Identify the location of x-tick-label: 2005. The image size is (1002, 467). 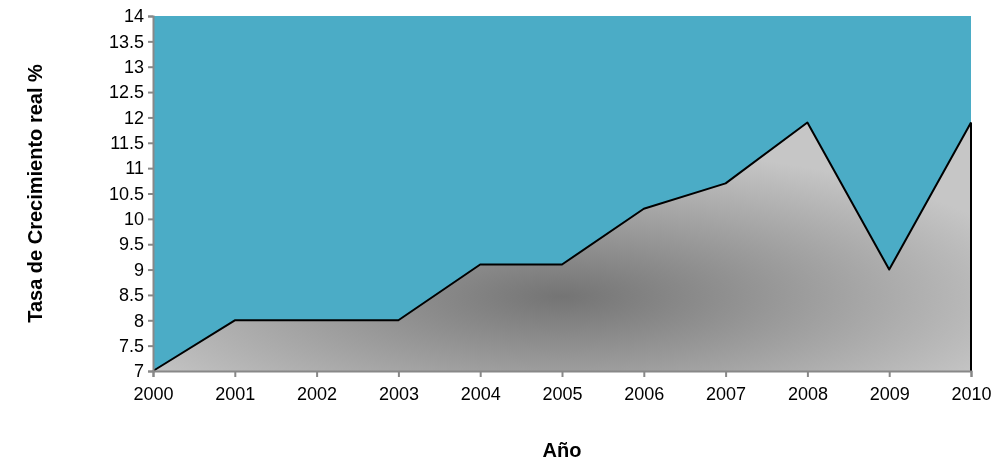
(562, 393).